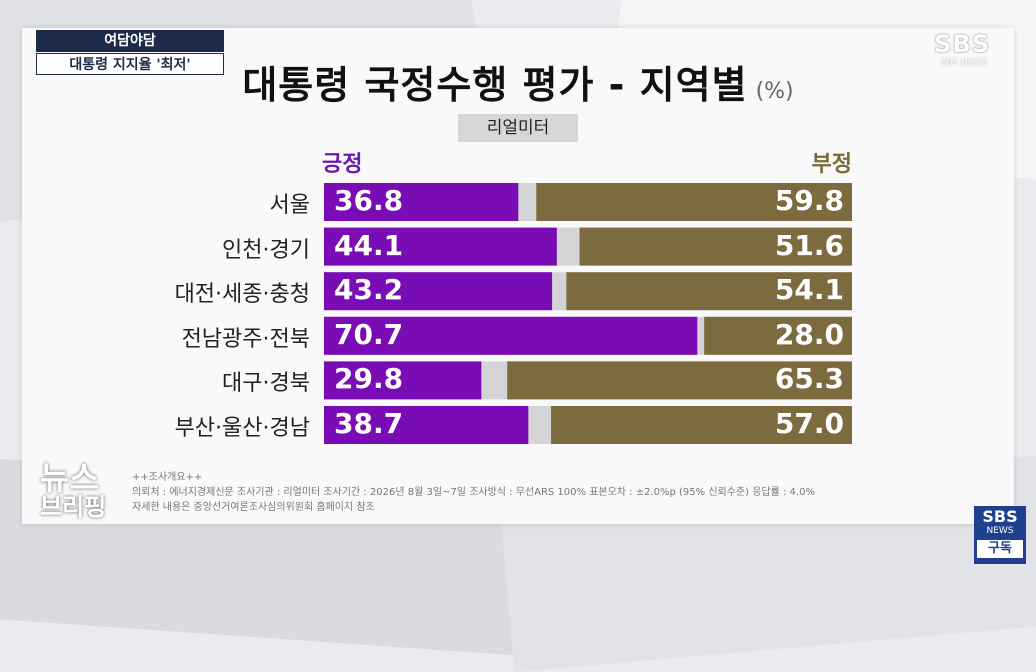  Describe the element at coordinates (369, 334) in the screenshot. I see `positive-value-label: 70.7` at that location.